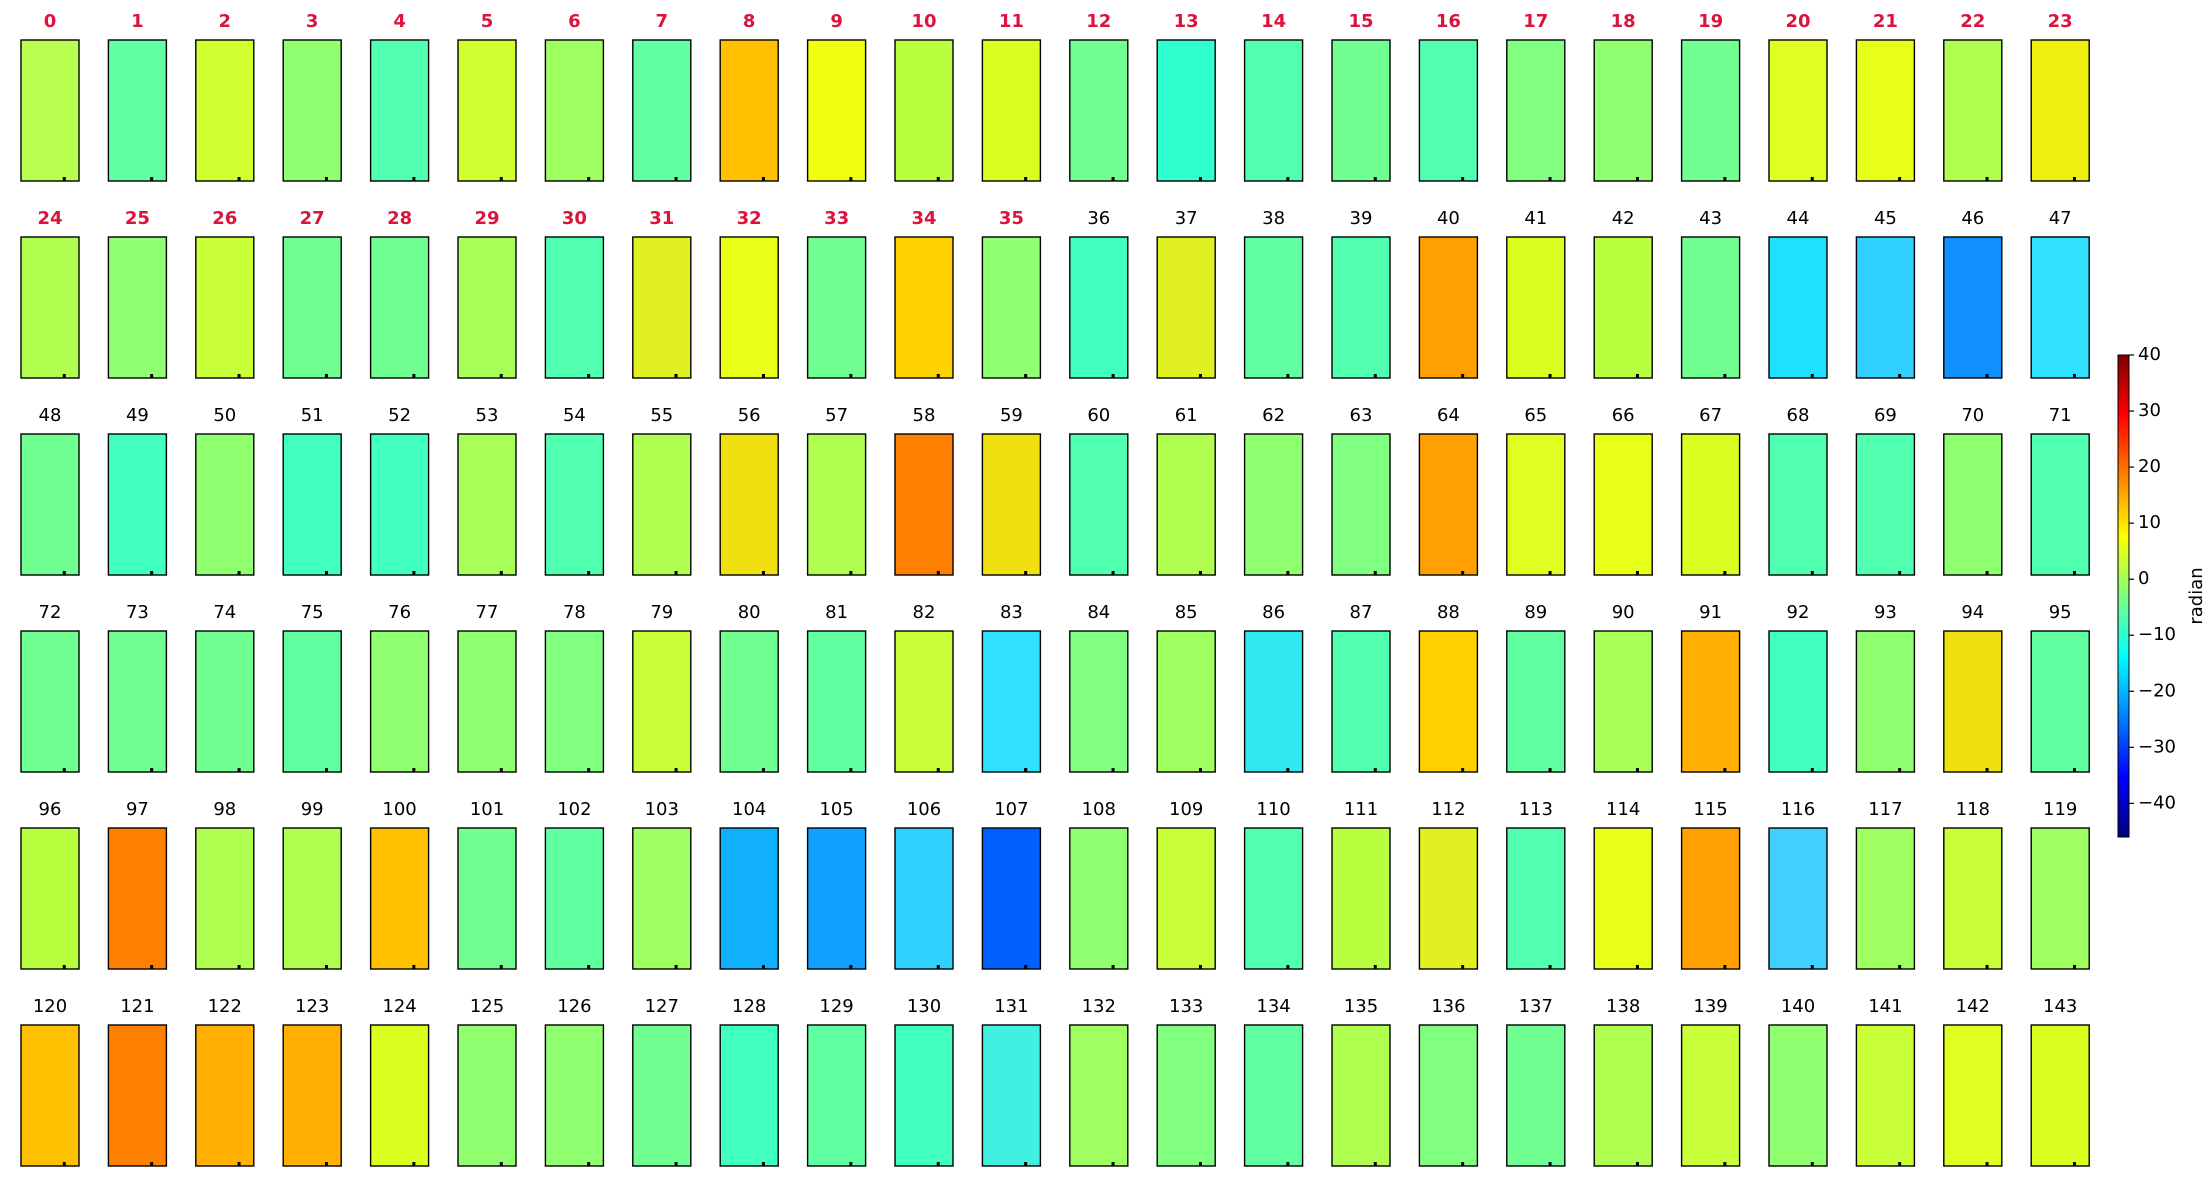 The height and width of the screenshot is (1188, 2206). Describe the element at coordinates (1448, 1006) in the screenshot. I see `panel-label: 136` at that location.